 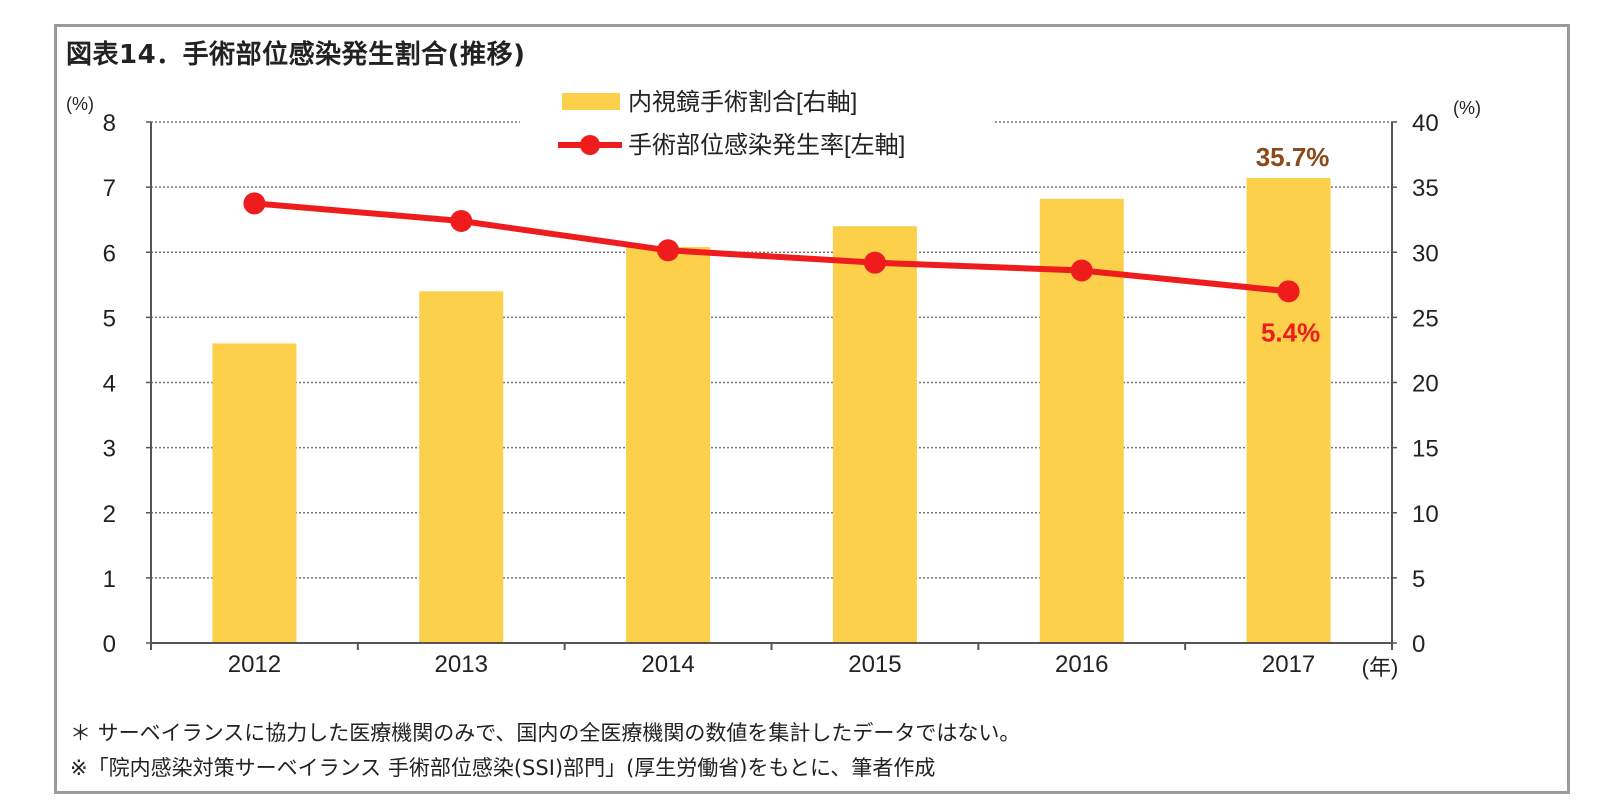 I want to click on data-labels: 35.7% 5.4%, so click(x=1293, y=244).